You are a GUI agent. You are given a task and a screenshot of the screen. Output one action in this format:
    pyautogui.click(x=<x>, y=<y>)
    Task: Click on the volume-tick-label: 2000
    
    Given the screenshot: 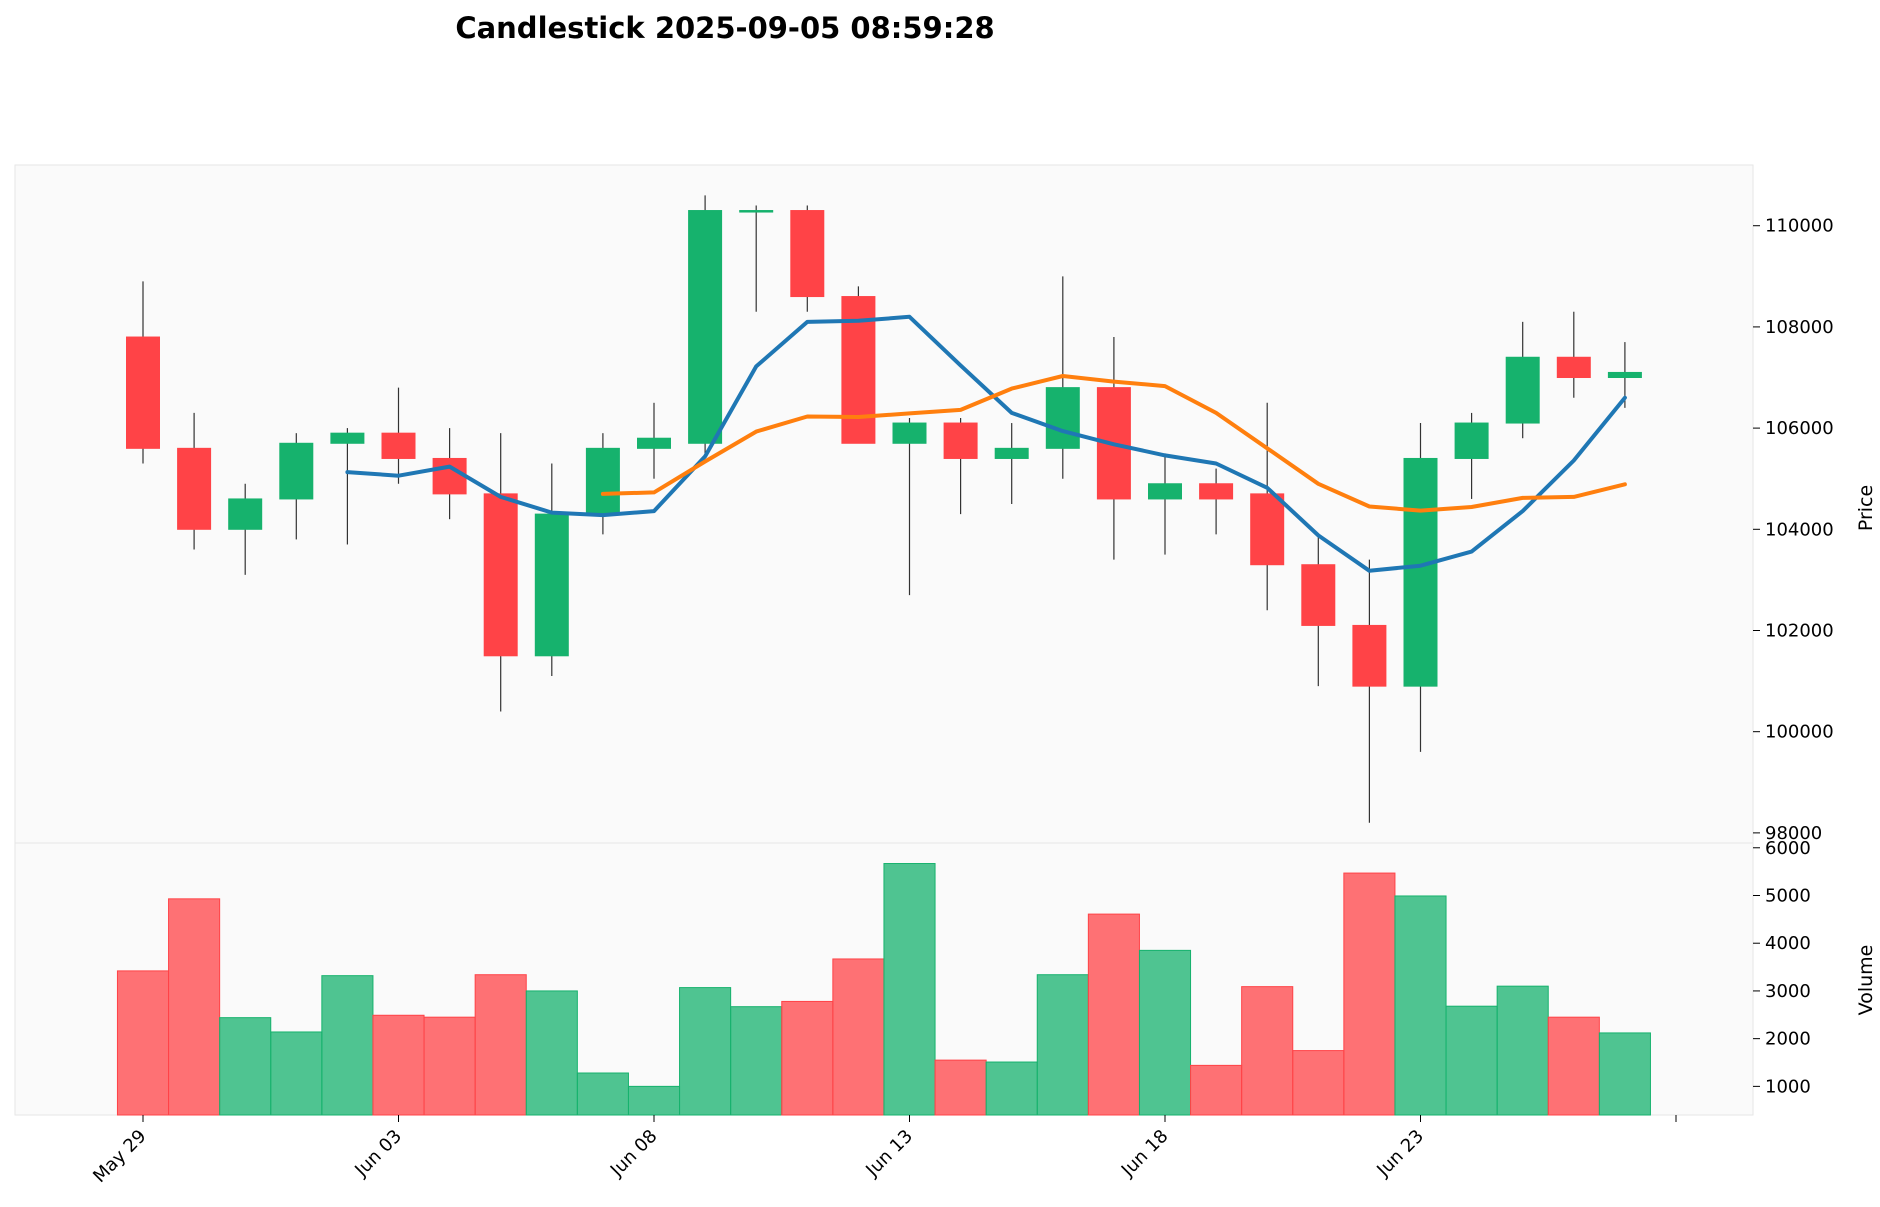 What is the action you would take?
    pyautogui.click(x=1788, y=1039)
    